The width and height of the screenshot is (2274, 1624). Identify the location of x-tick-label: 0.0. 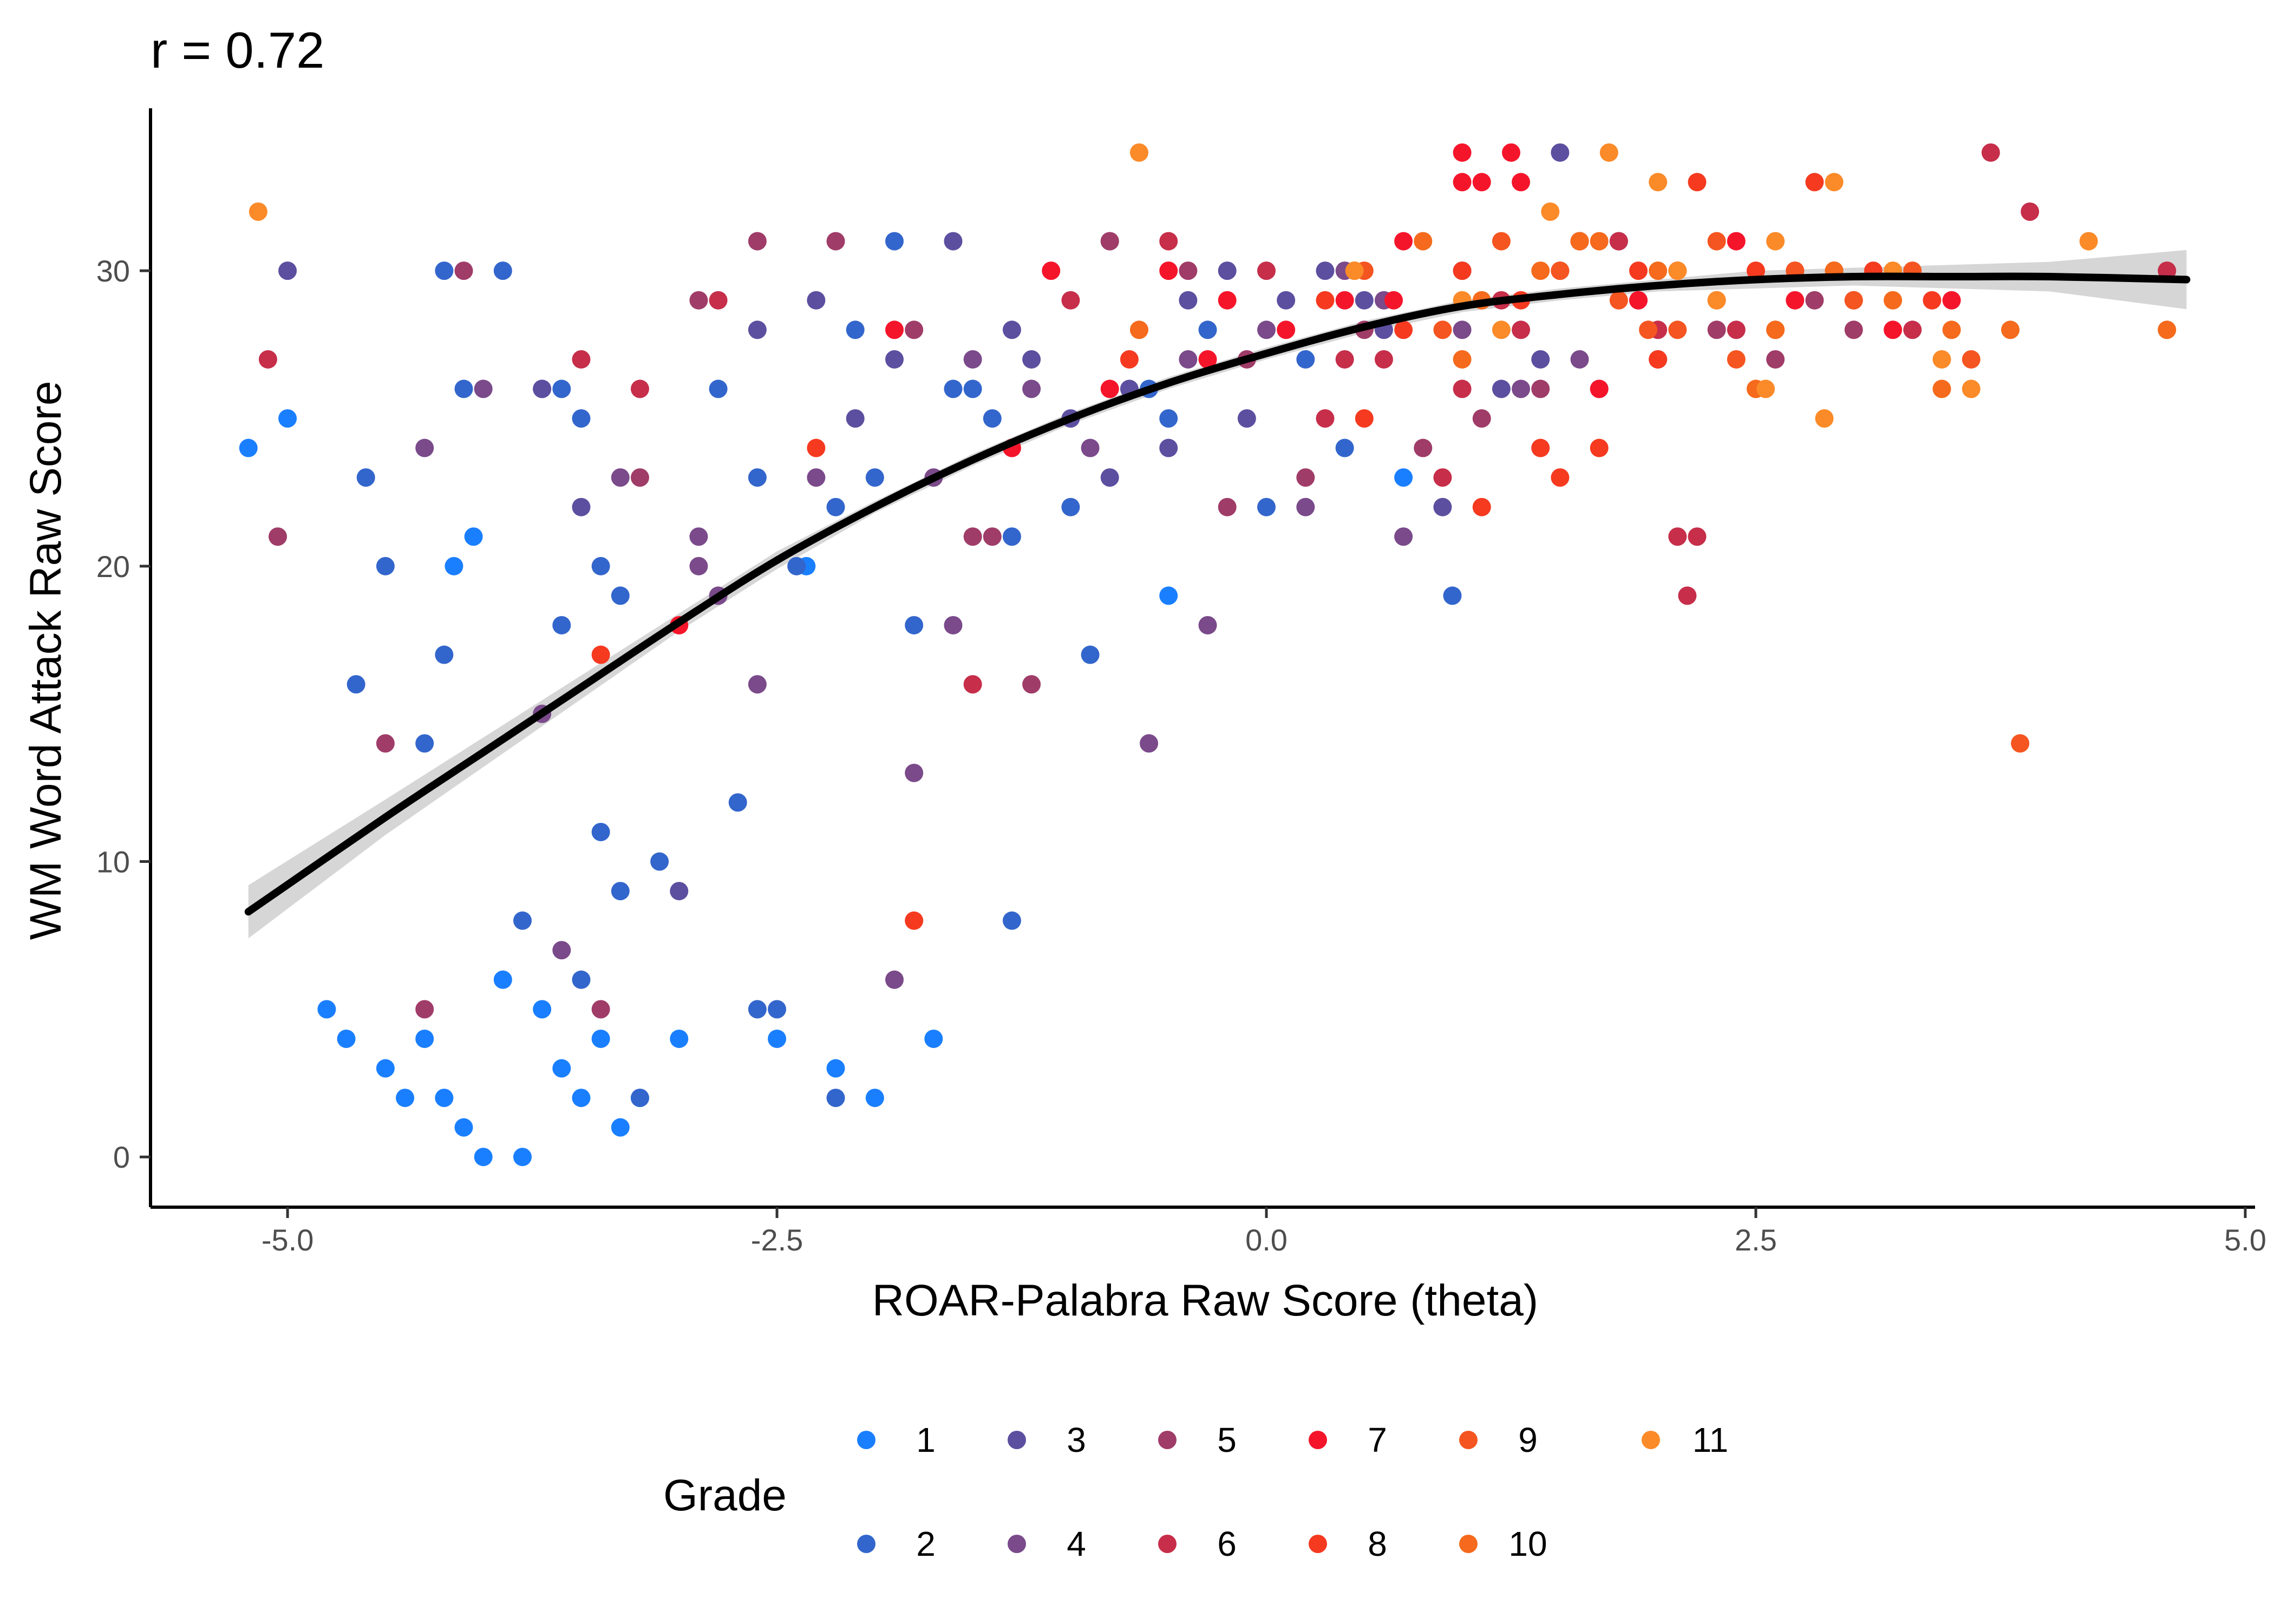
(1267, 1240).